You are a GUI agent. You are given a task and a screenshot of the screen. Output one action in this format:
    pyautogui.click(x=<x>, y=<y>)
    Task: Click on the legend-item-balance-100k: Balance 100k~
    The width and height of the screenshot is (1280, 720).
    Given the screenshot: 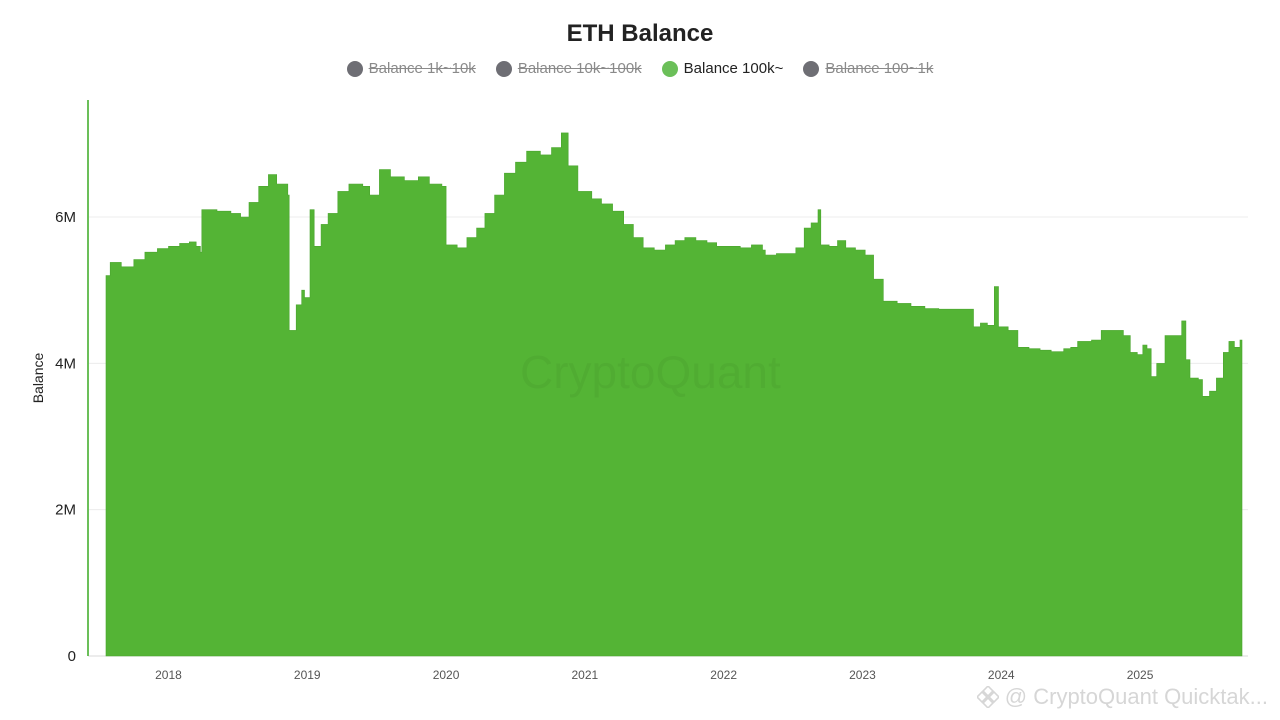 What is the action you would take?
    pyautogui.click(x=722, y=68)
    